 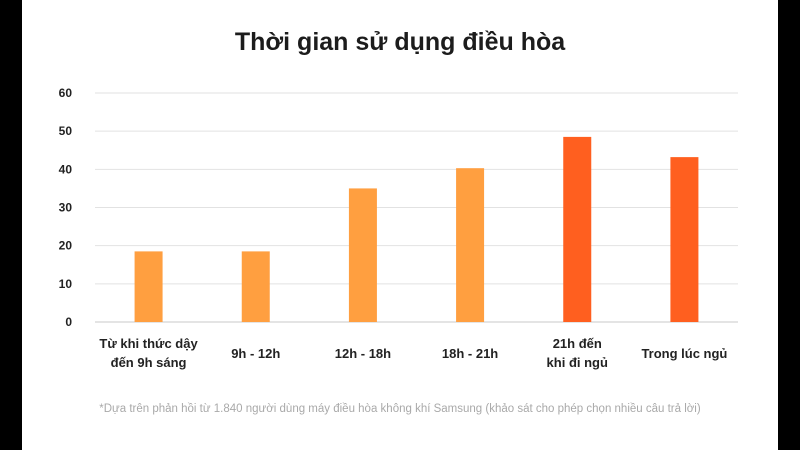 What do you see at coordinates (149, 362) in the screenshot?
I see `x-tick-label: đến 9h sáng` at bounding box center [149, 362].